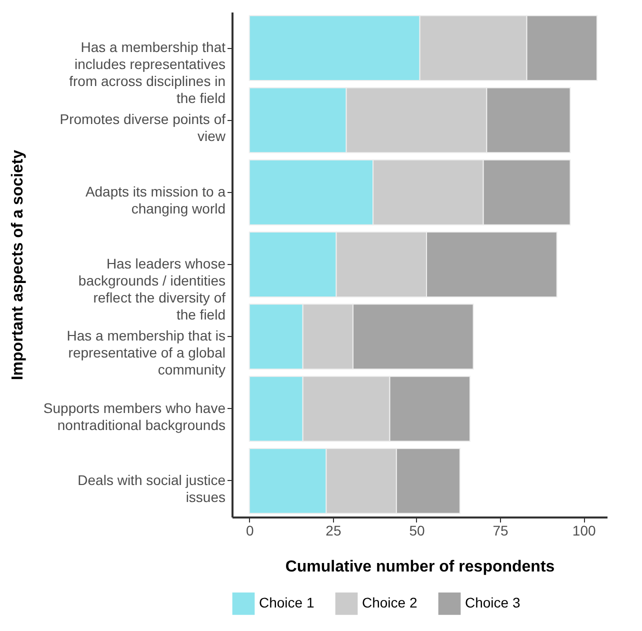 The image size is (642, 631). I want to click on x-tick-label: 75, so click(500, 530).